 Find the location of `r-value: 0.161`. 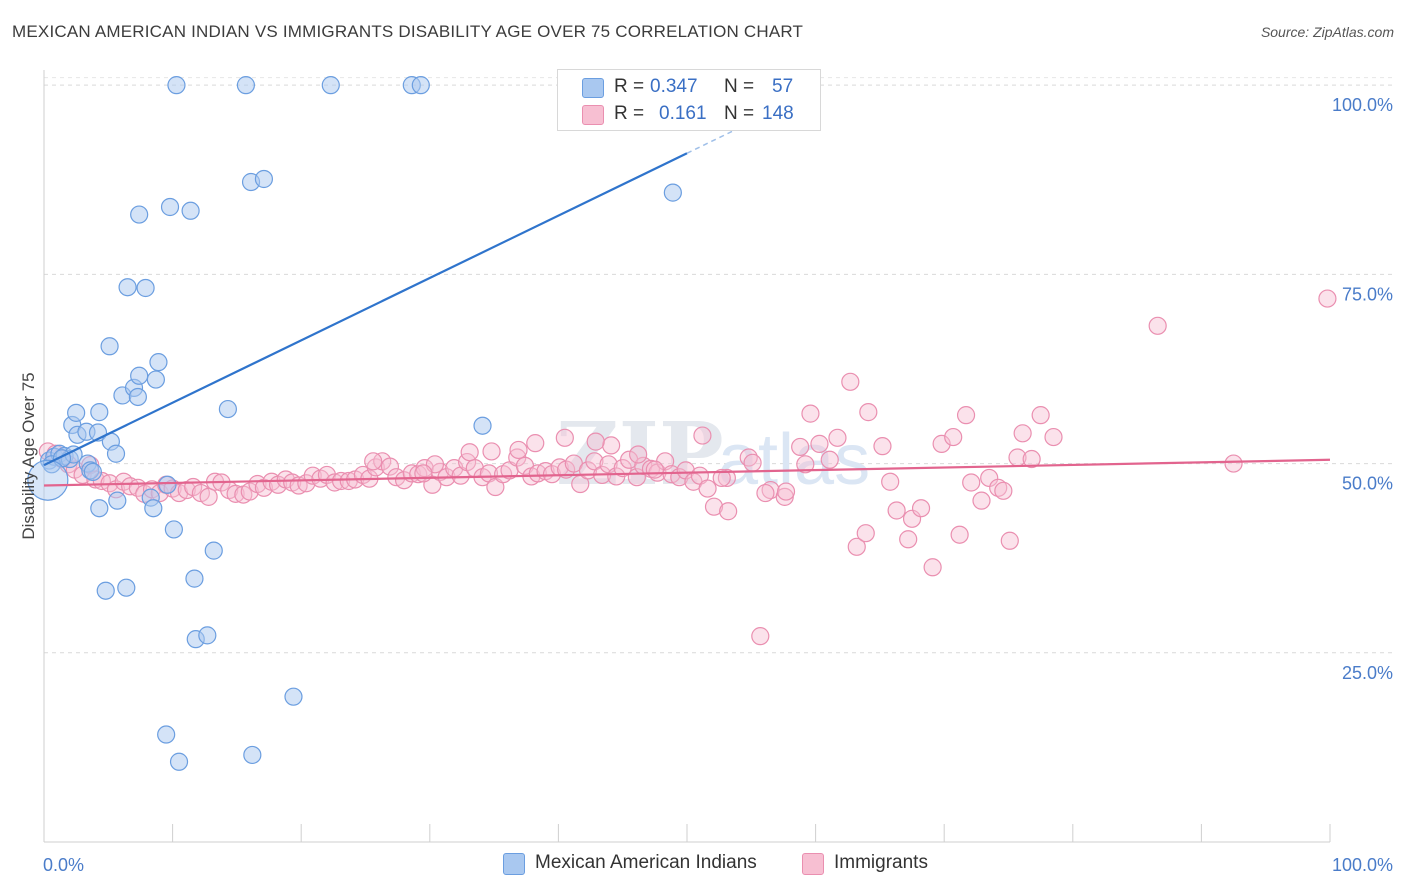

r-value: 0.161 is located at coordinates (683, 113).